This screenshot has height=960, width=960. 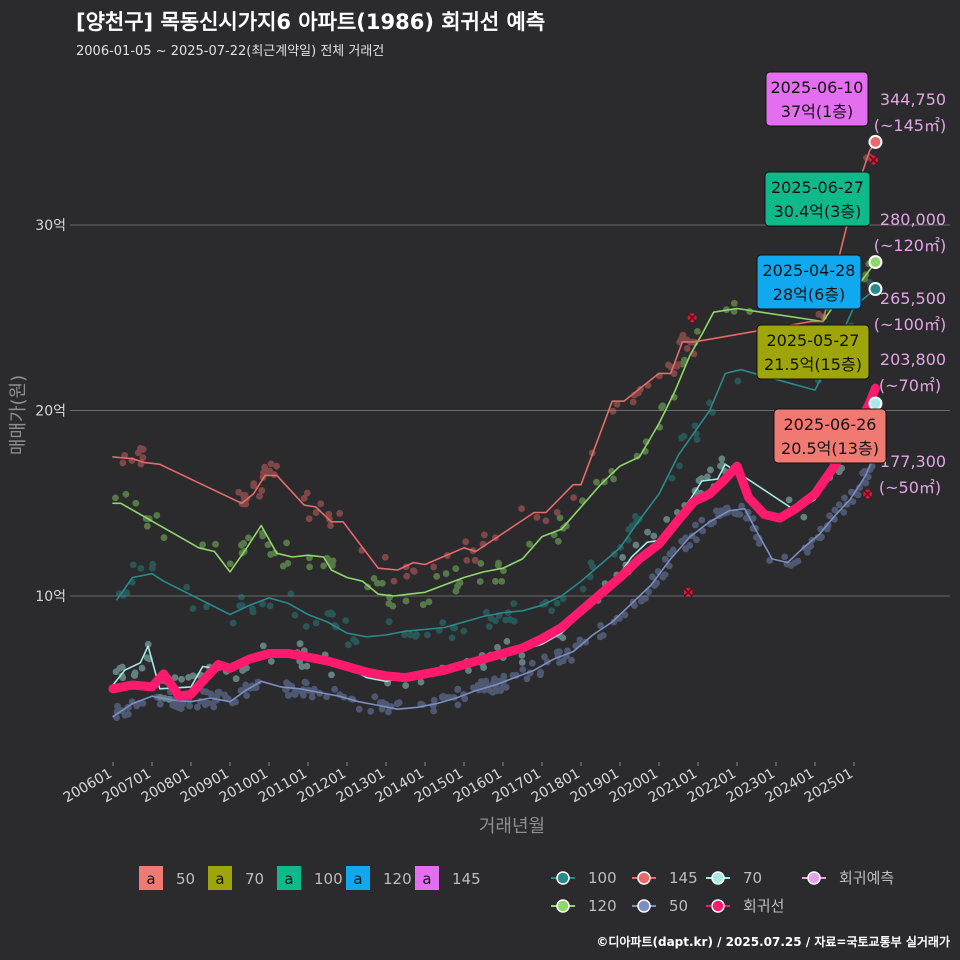 I want to click on prediction-marker, so click(x=875, y=403).